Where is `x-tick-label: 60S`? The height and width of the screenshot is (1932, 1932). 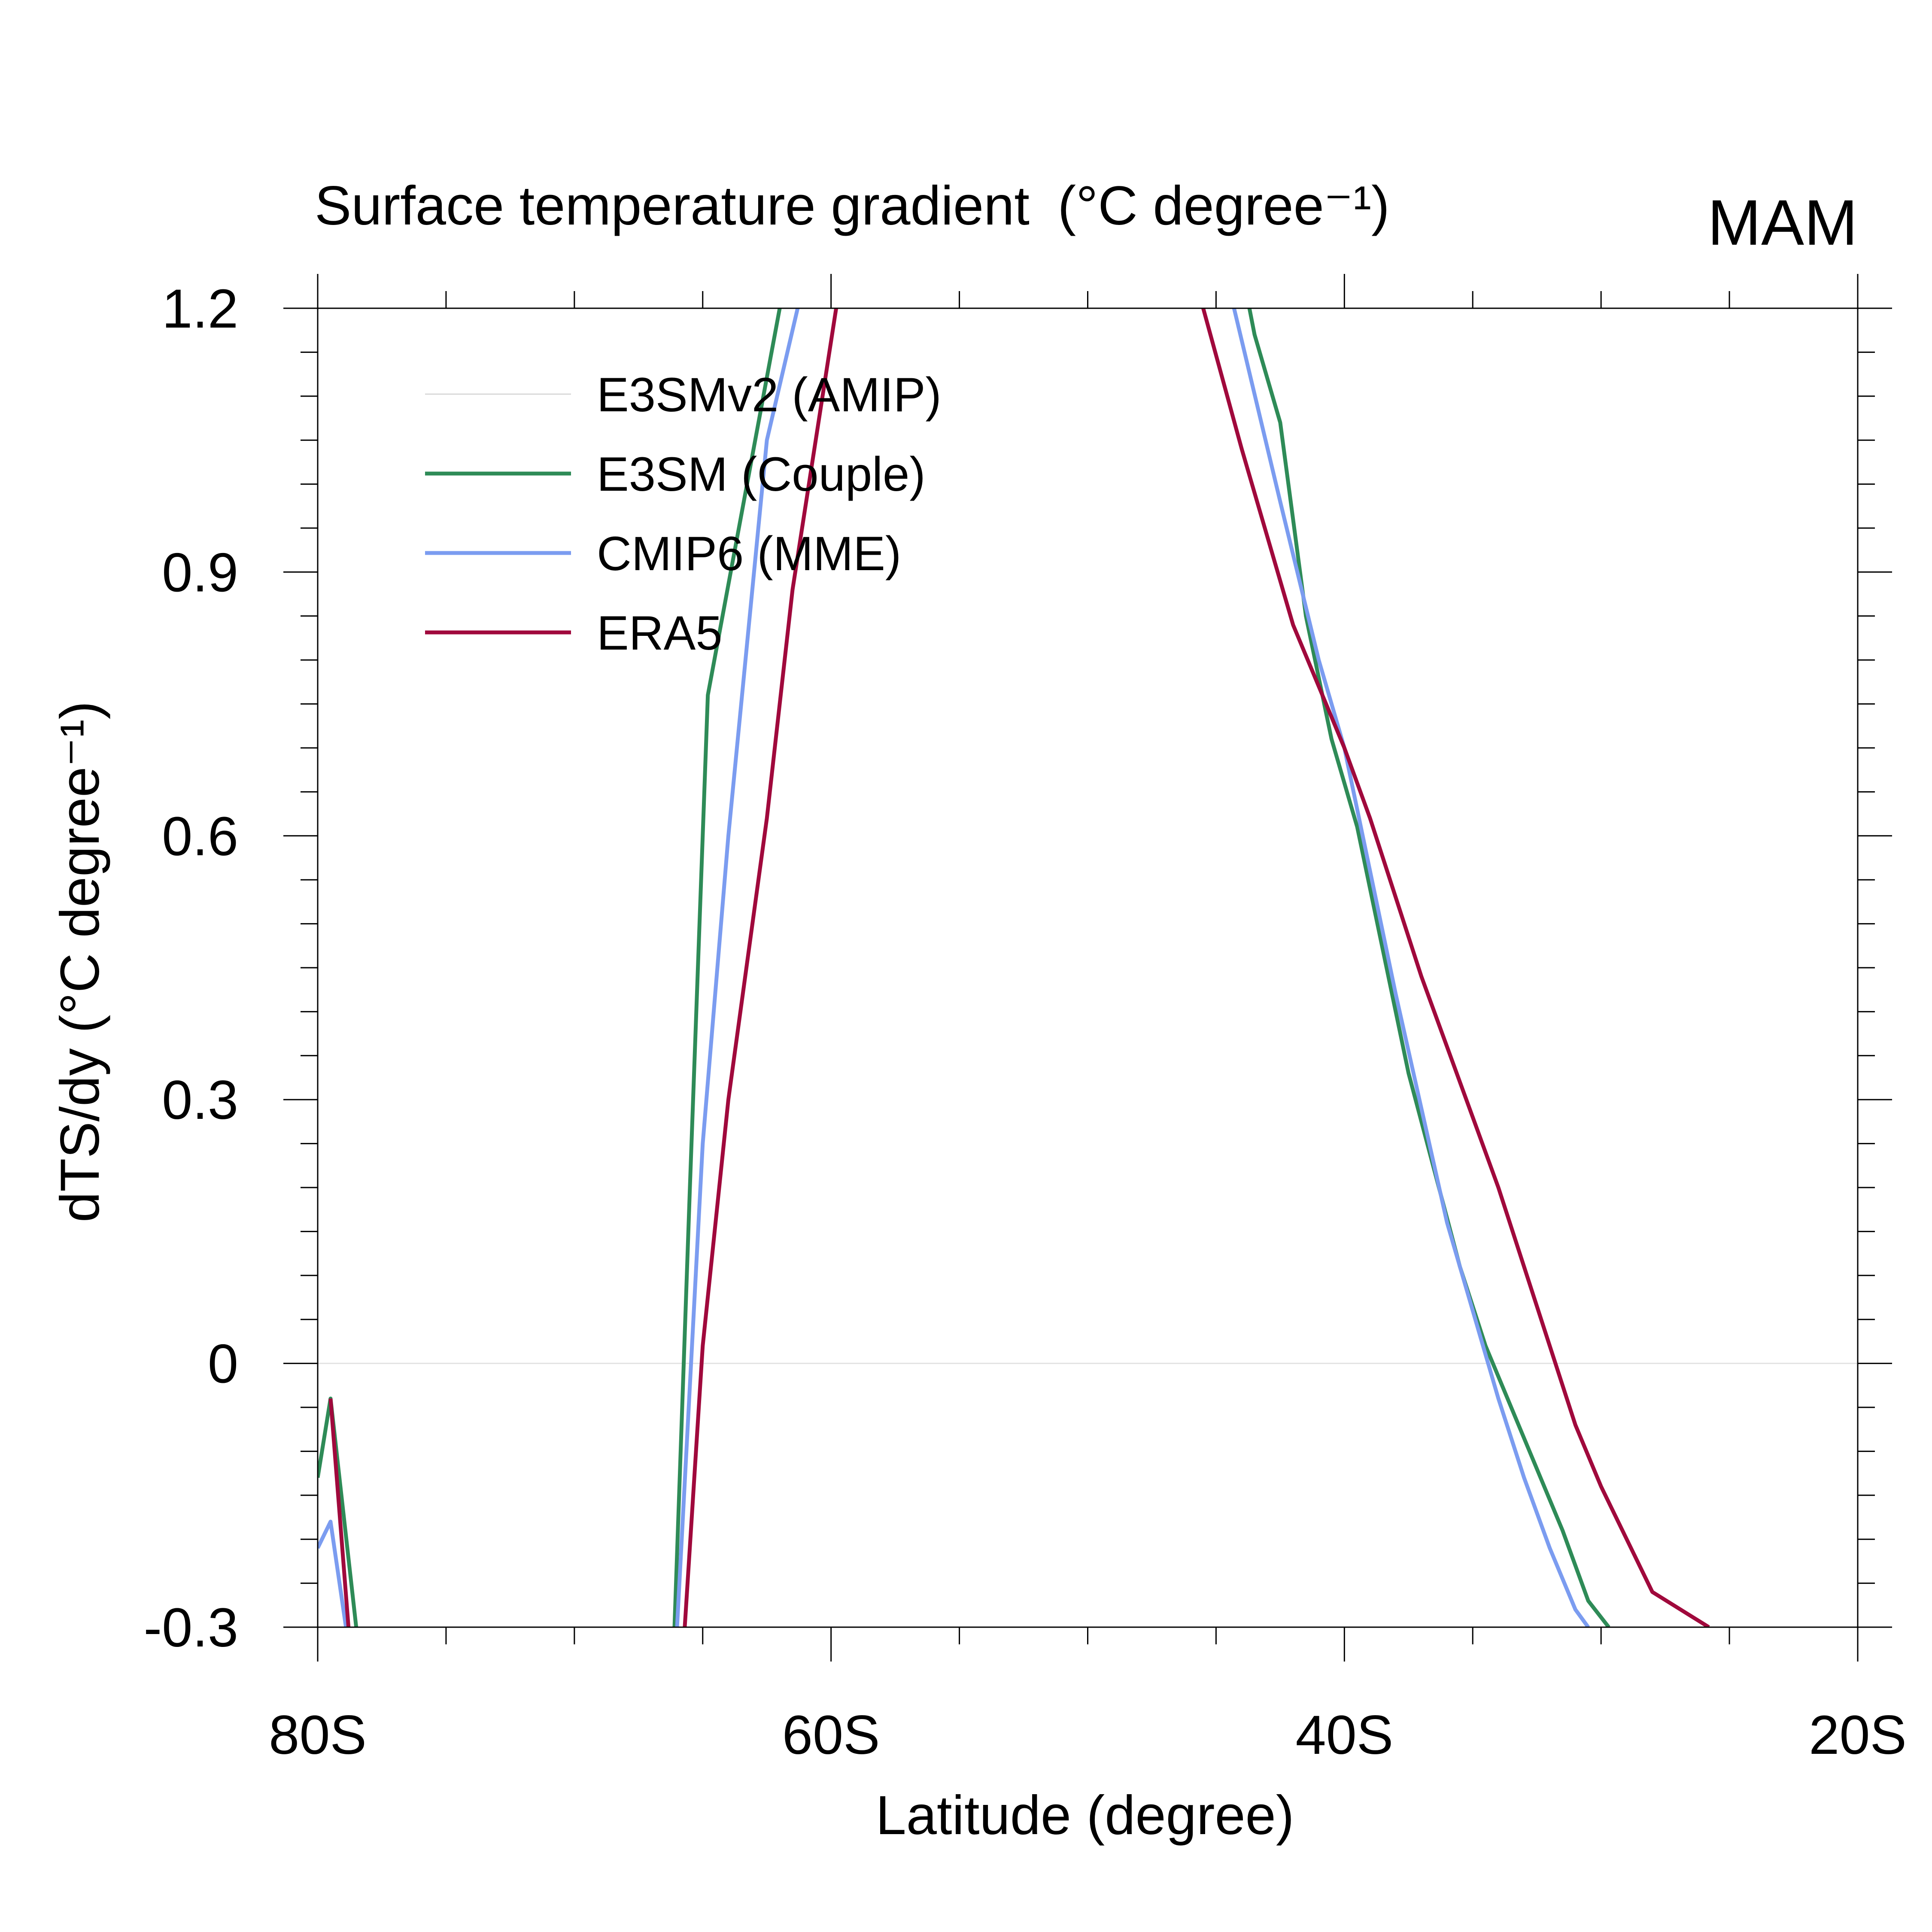 x-tick-label: 60S is located at coordinates (831, 1735).